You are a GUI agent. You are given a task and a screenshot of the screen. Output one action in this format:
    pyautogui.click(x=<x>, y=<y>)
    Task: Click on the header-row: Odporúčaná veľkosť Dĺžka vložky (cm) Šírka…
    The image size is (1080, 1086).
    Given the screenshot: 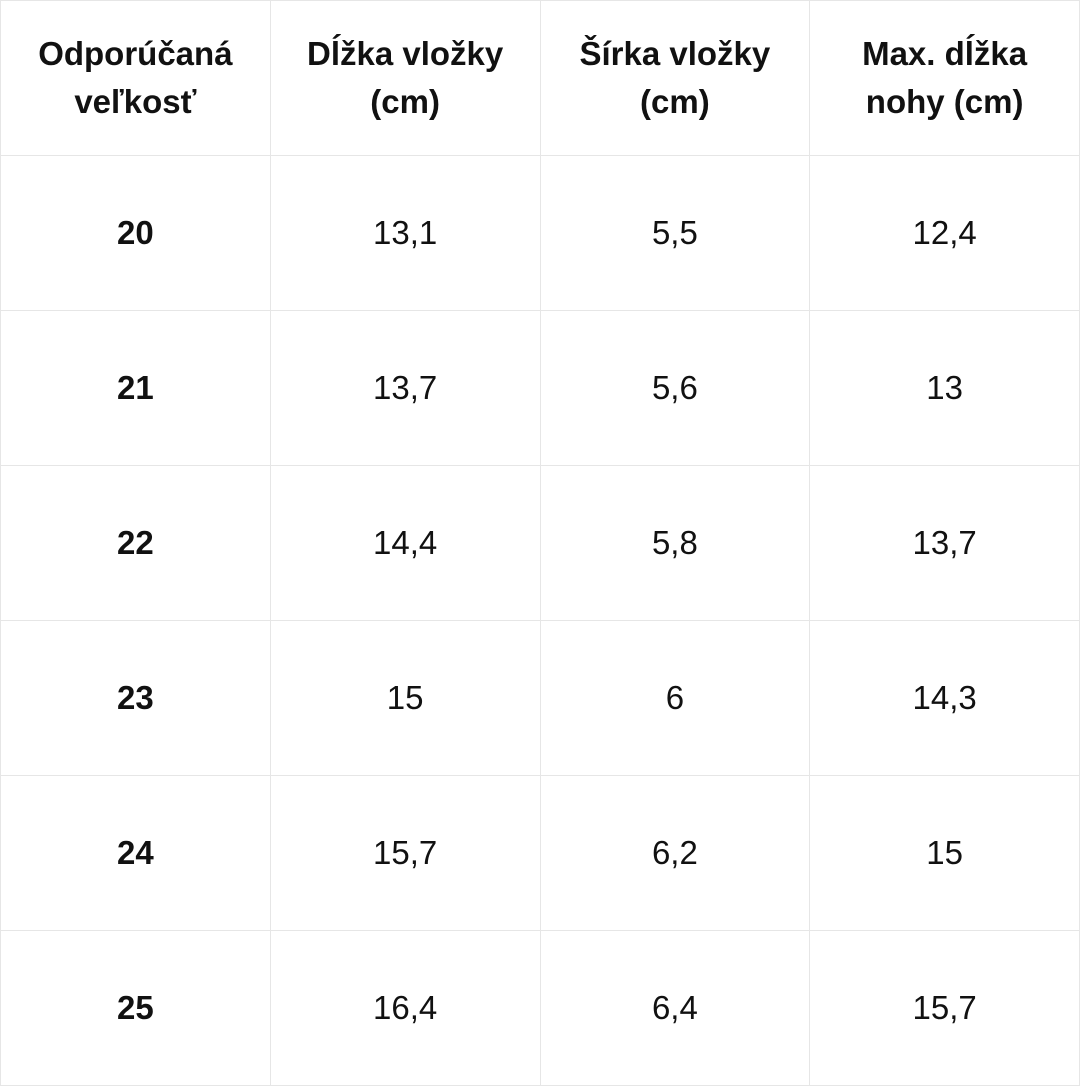 What is the action you would take?
    pyautogui.click(x=540, y=78)
    